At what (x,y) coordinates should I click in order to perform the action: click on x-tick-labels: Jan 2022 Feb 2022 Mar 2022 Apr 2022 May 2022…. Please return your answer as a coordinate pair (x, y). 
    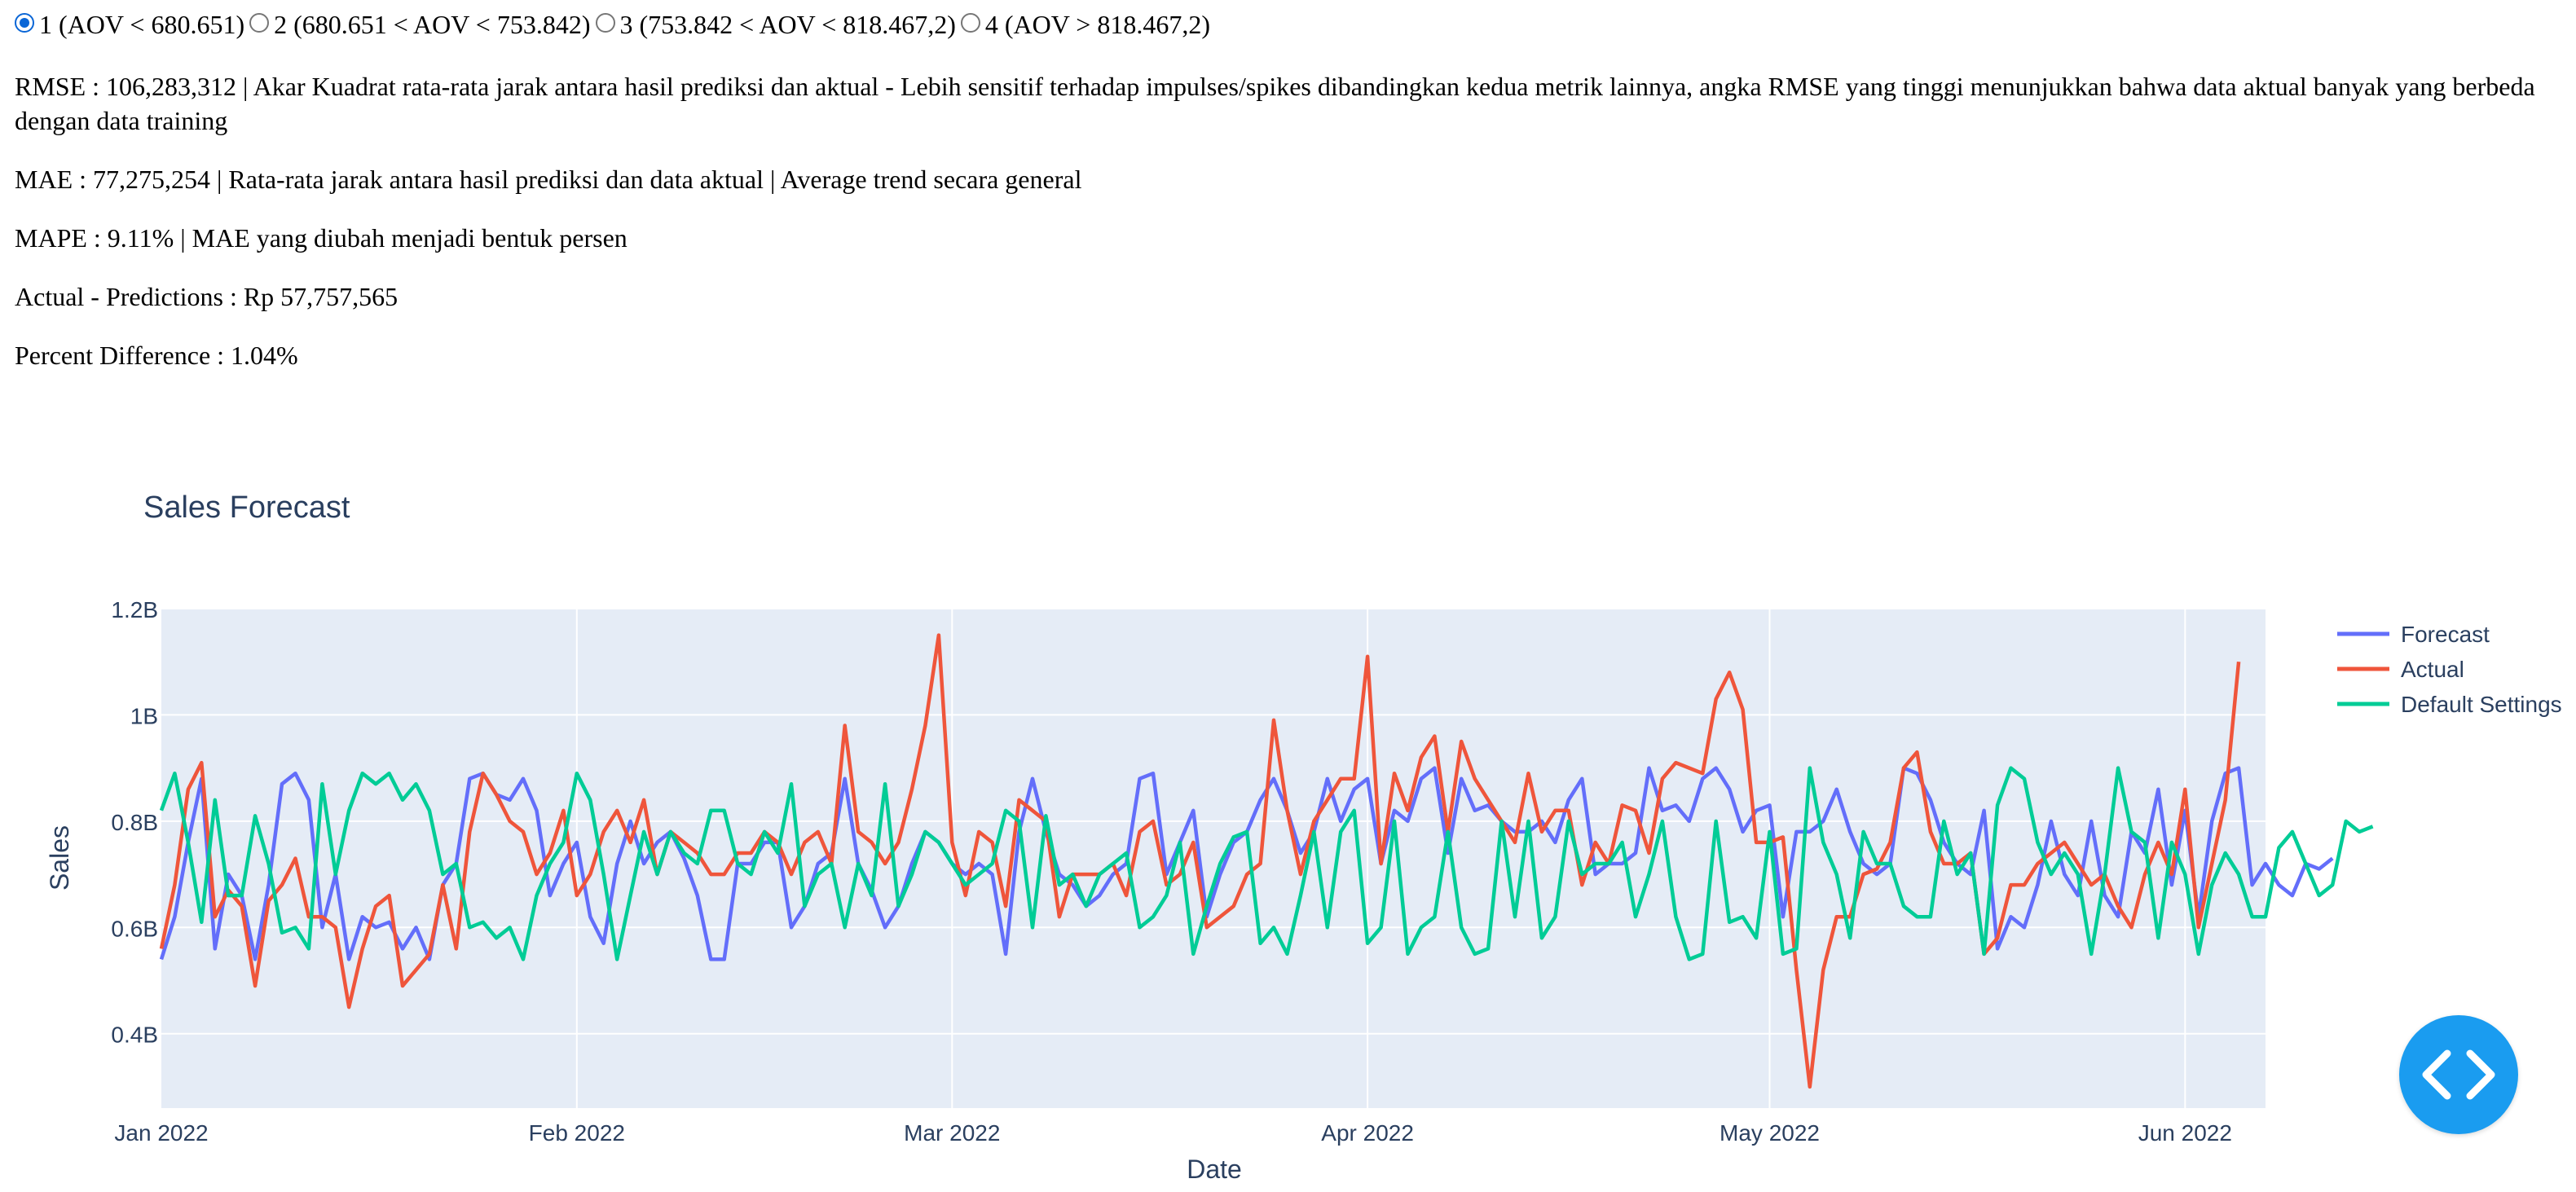
    Looking at the image, I should click on (1173, 1133).